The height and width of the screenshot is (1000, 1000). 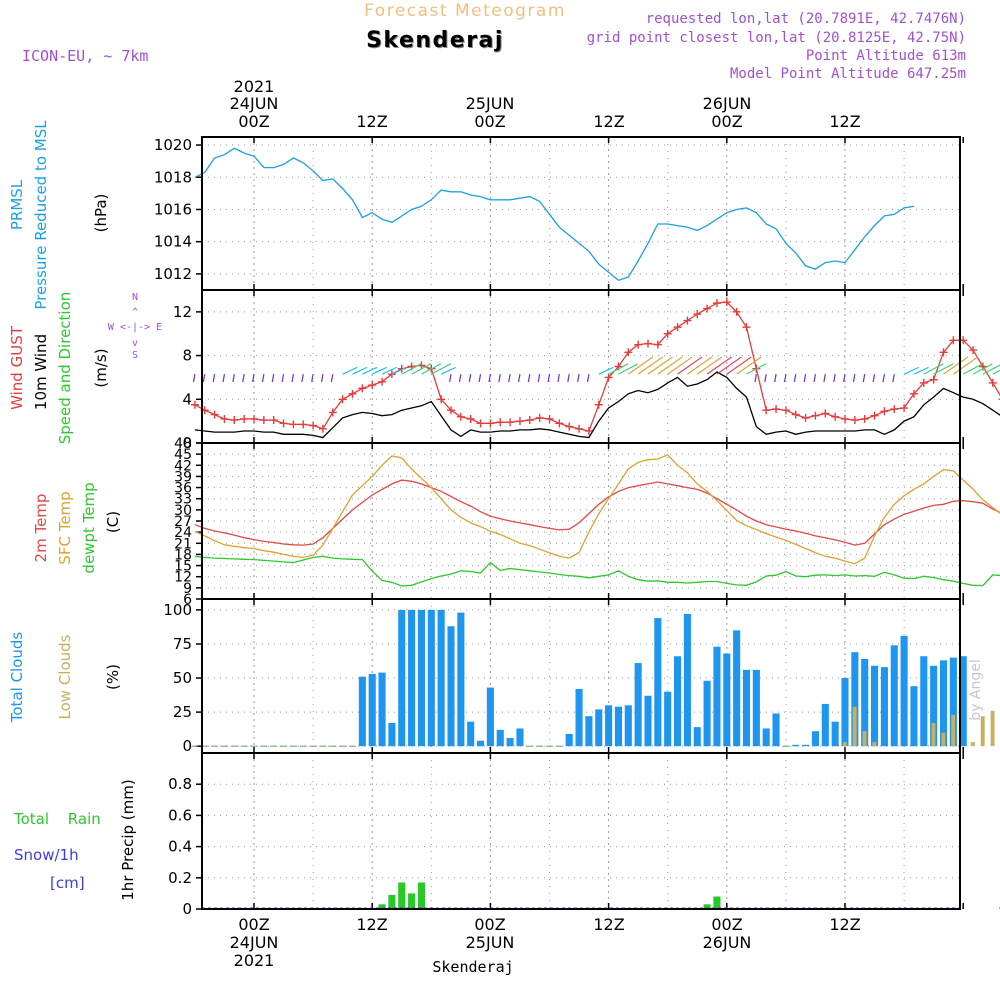 What do you see at coordinates (173, 145) in the screenshot?
I see `pressure-ytick-label: 1020` at bounding box center [173, 145].